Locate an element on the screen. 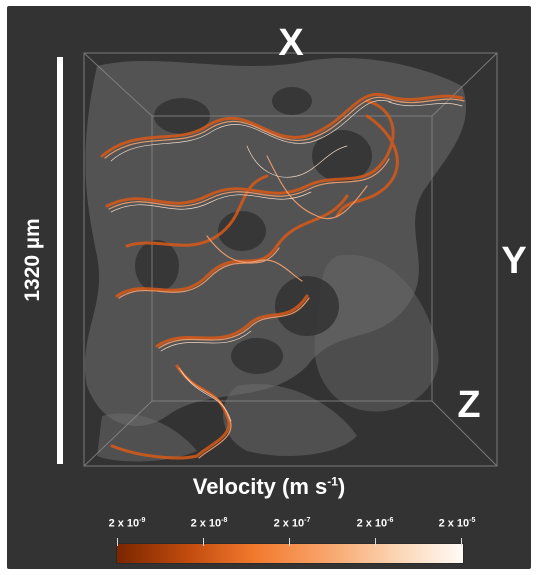 The image size is (537, 575). colorbar-tick-label: 2 x 10⁻⁶ is located at coordinates (375, 523).